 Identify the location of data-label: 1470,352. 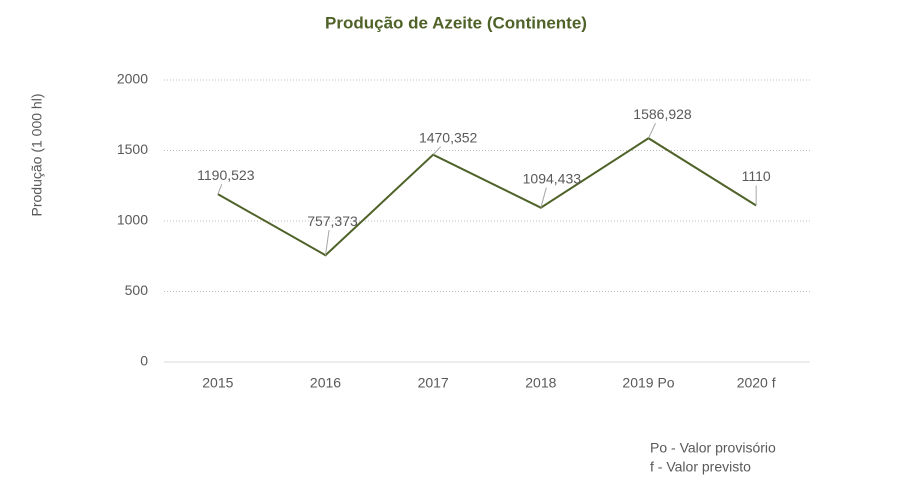
(448, 137).